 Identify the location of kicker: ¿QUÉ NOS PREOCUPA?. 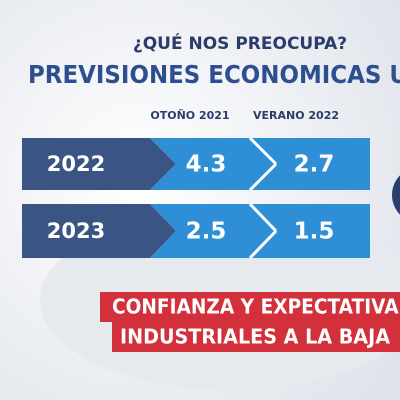
(240, 43).